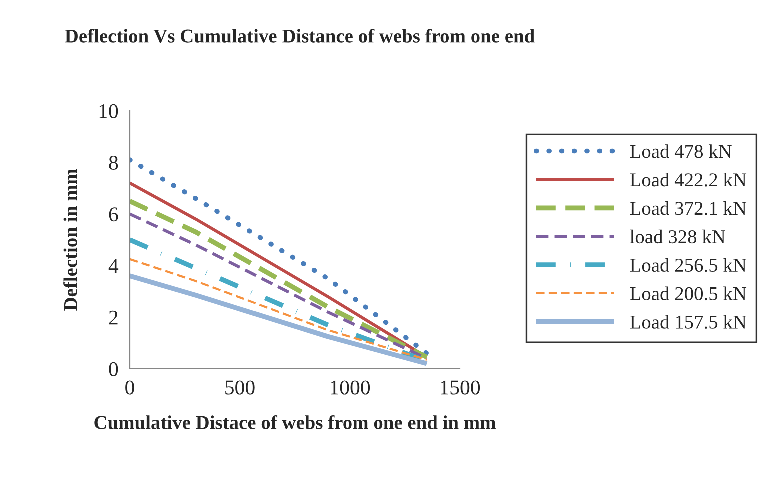 This screenshot has height=481, width=766. What do you see at coordinates (688, 265) in the screenshot?
I see `legend-label: Load 256.5 kN` at bounding box center [688, 265].